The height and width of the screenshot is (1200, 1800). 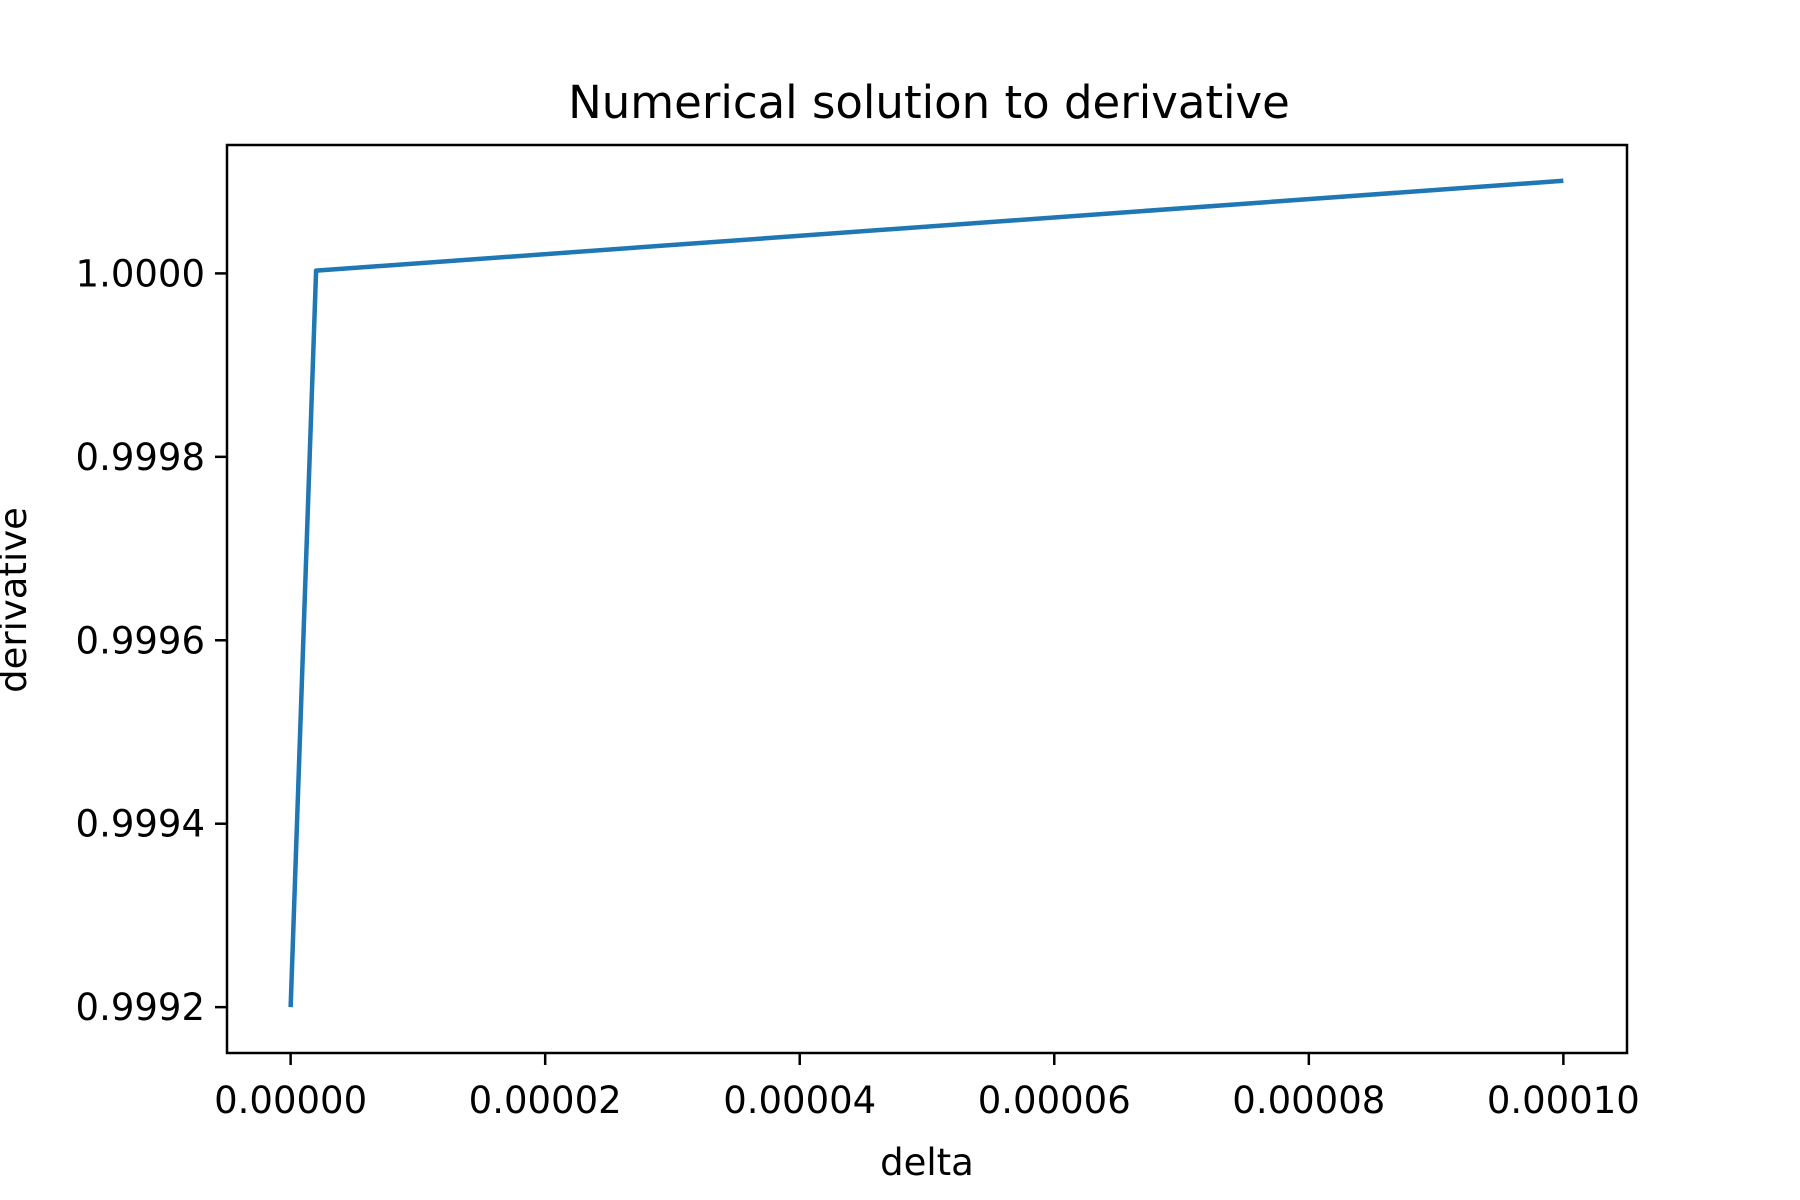 What do you see at coordinates (1563, 1100) in the screenshot?
I see `x-tick-label: 0.00010` at bounding box center [1563, 1100].